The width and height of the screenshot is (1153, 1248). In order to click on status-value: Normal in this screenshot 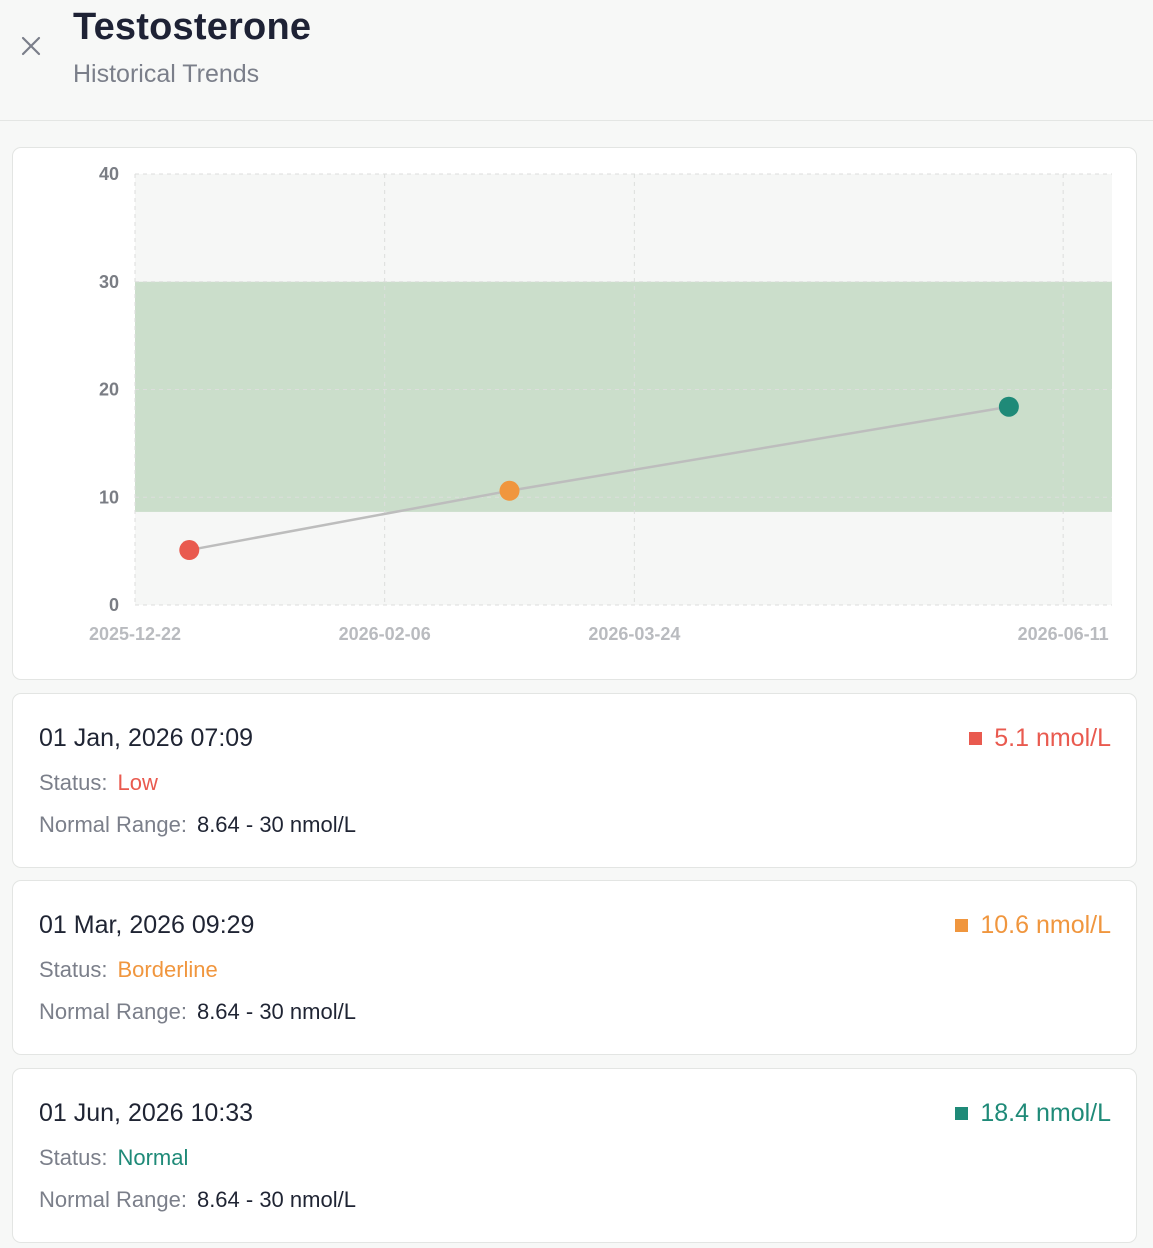, I will do `click(153, 1157)`.